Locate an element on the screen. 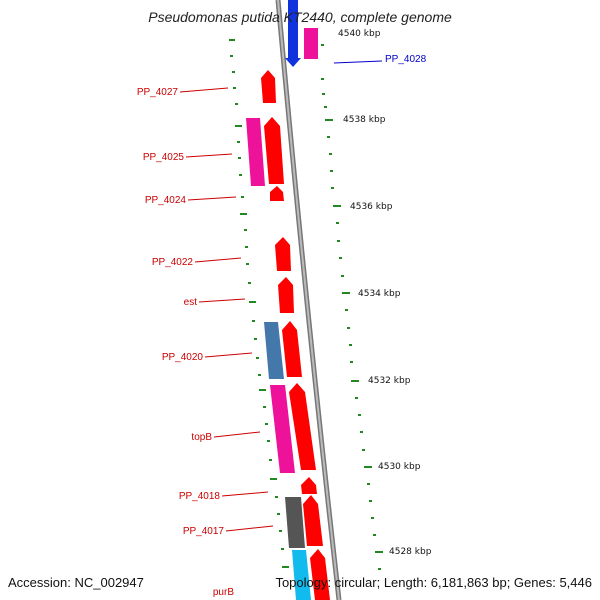 This screenshot has width=600, height=600. gene-purB is located at coordinates (301, 575).